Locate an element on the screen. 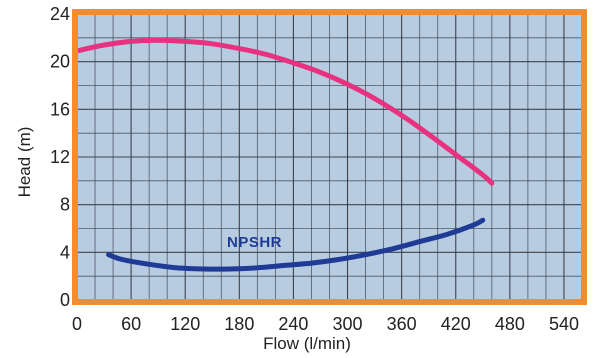  y-axis-ticks: 0 4 8 12 16 20 24 is located at coordinates (60, 157).